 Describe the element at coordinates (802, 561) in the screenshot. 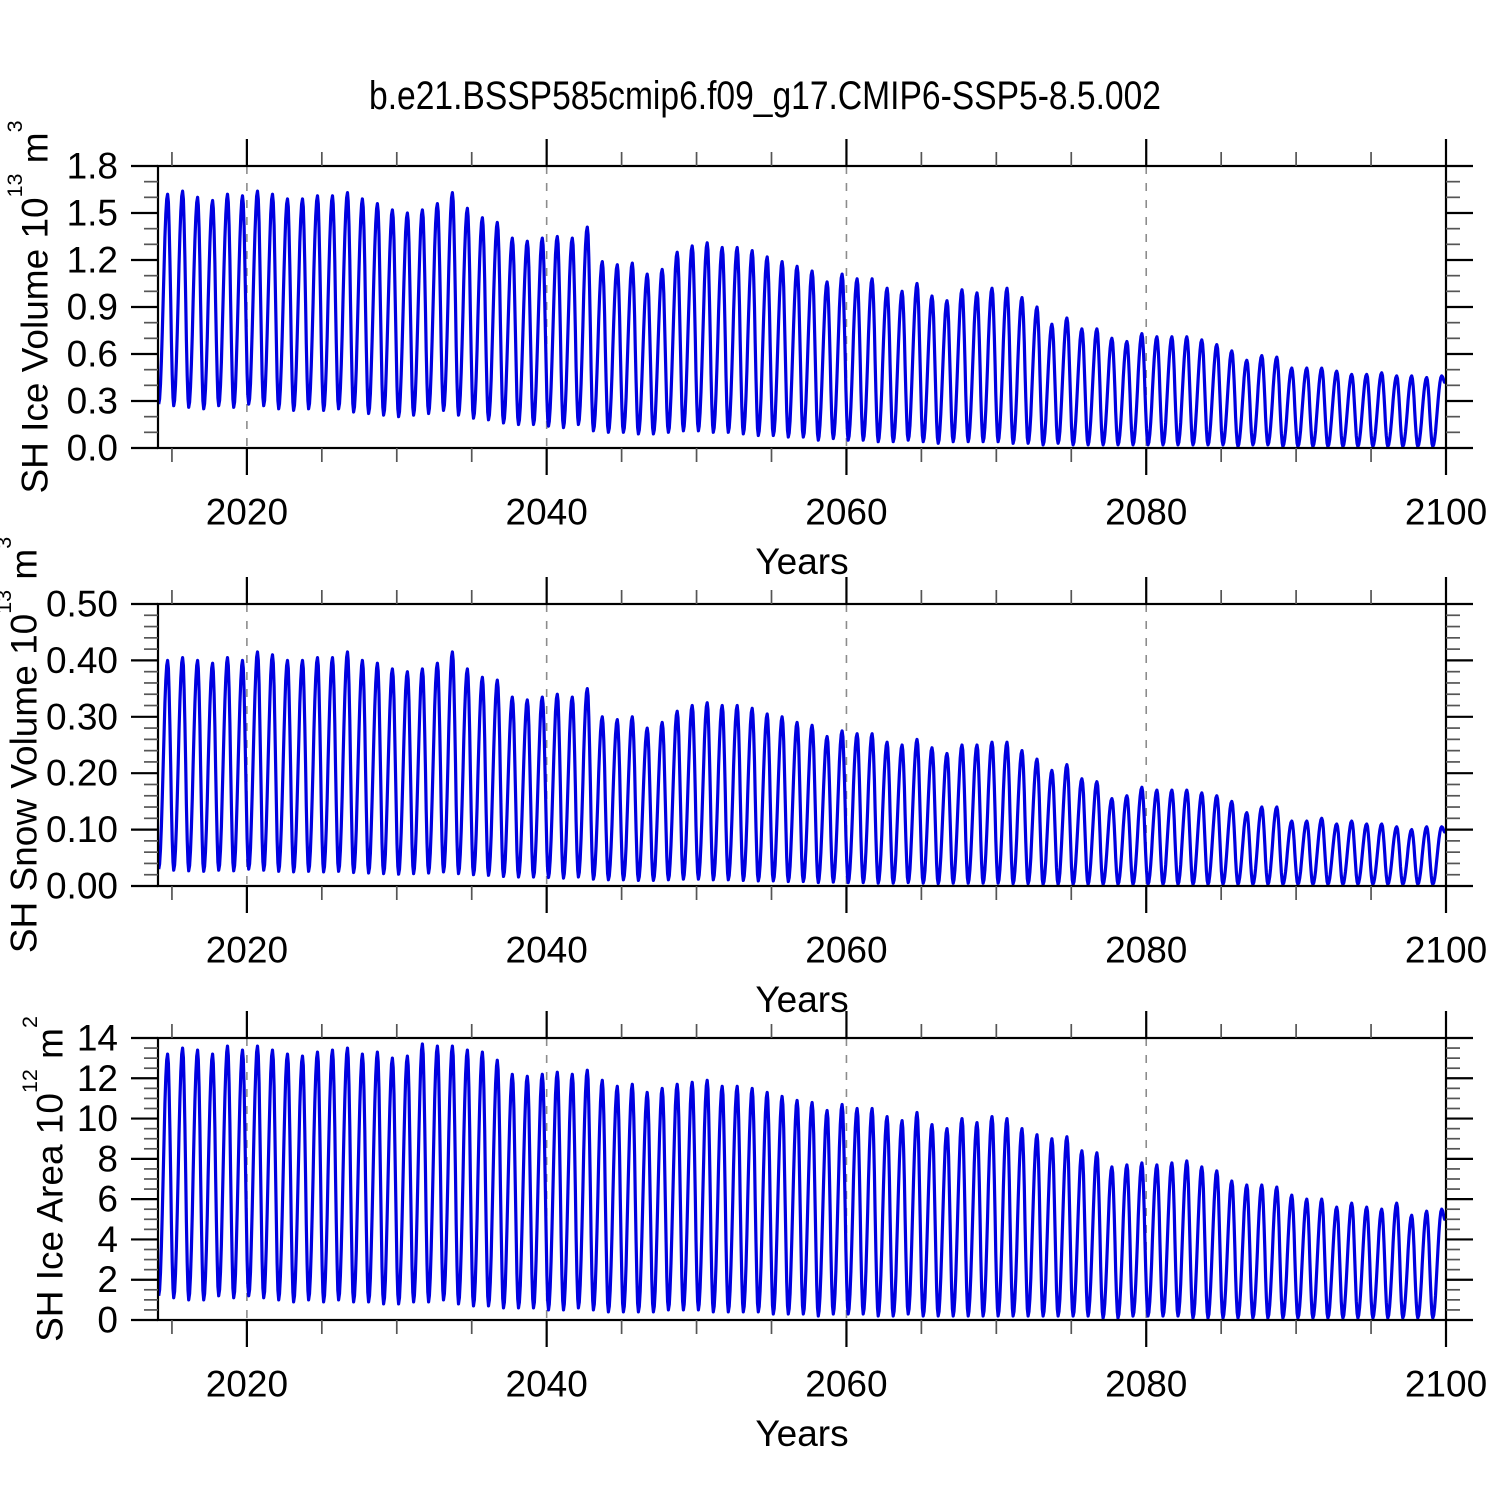

I see `x-axis-label-panel-1: Years` at that location.